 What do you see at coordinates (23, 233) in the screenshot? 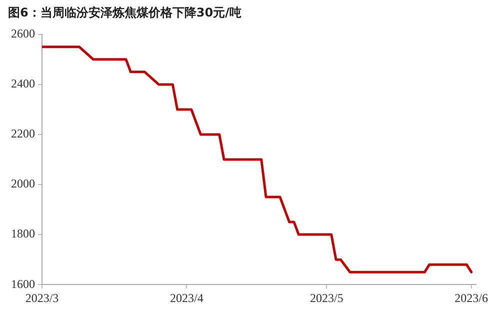
I see `y-tick-label: 1800` at bounding box center [23, 233].